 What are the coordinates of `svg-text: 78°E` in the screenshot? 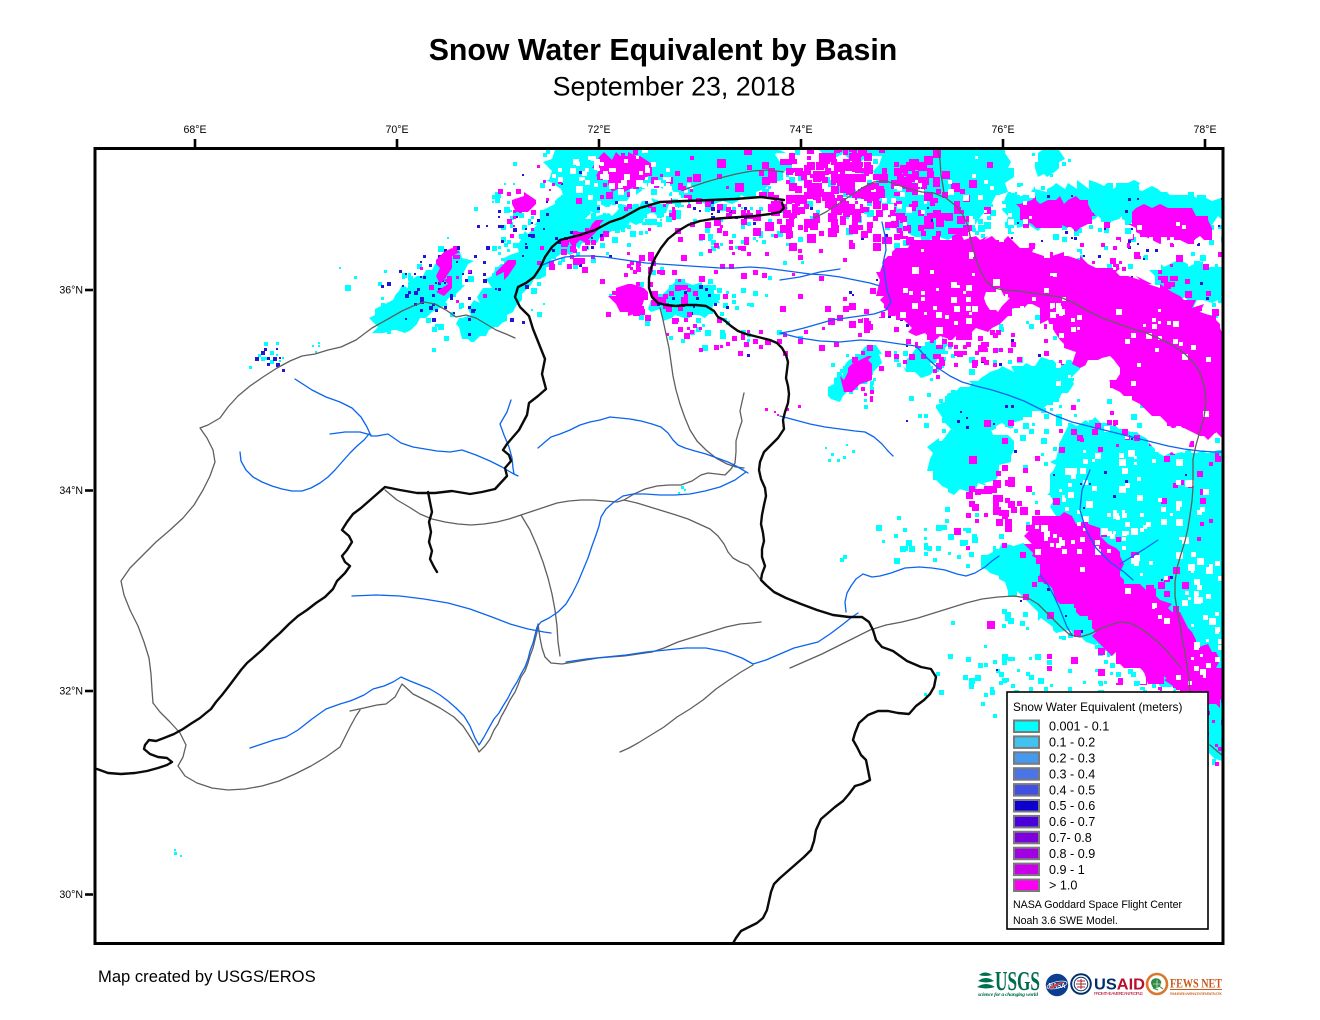 It's located at (1204, 130).